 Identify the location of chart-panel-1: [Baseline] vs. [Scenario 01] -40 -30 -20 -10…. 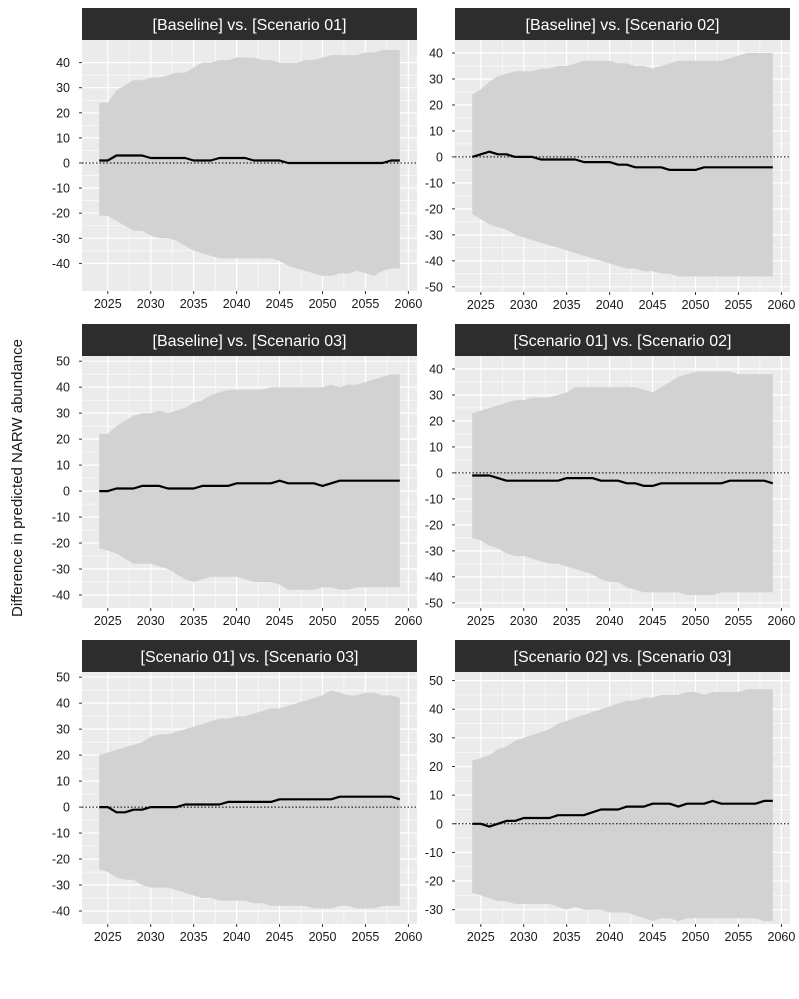
(237, 159).